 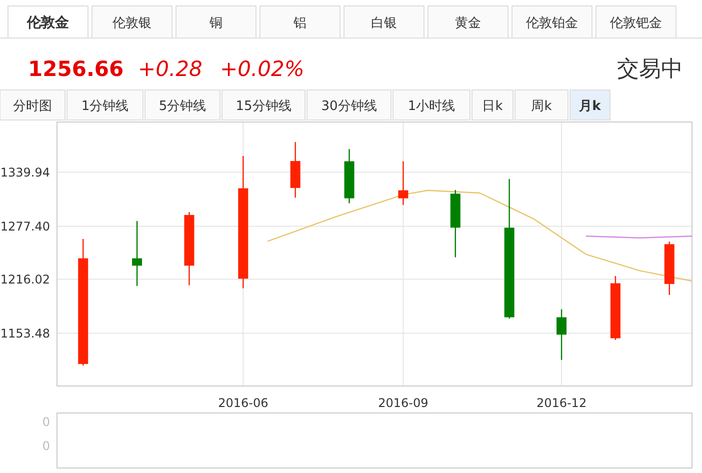 What do you see at coordinates (650, 69) in the screenshot?
I see `text: 交易中` at bounding box center [650, 69].